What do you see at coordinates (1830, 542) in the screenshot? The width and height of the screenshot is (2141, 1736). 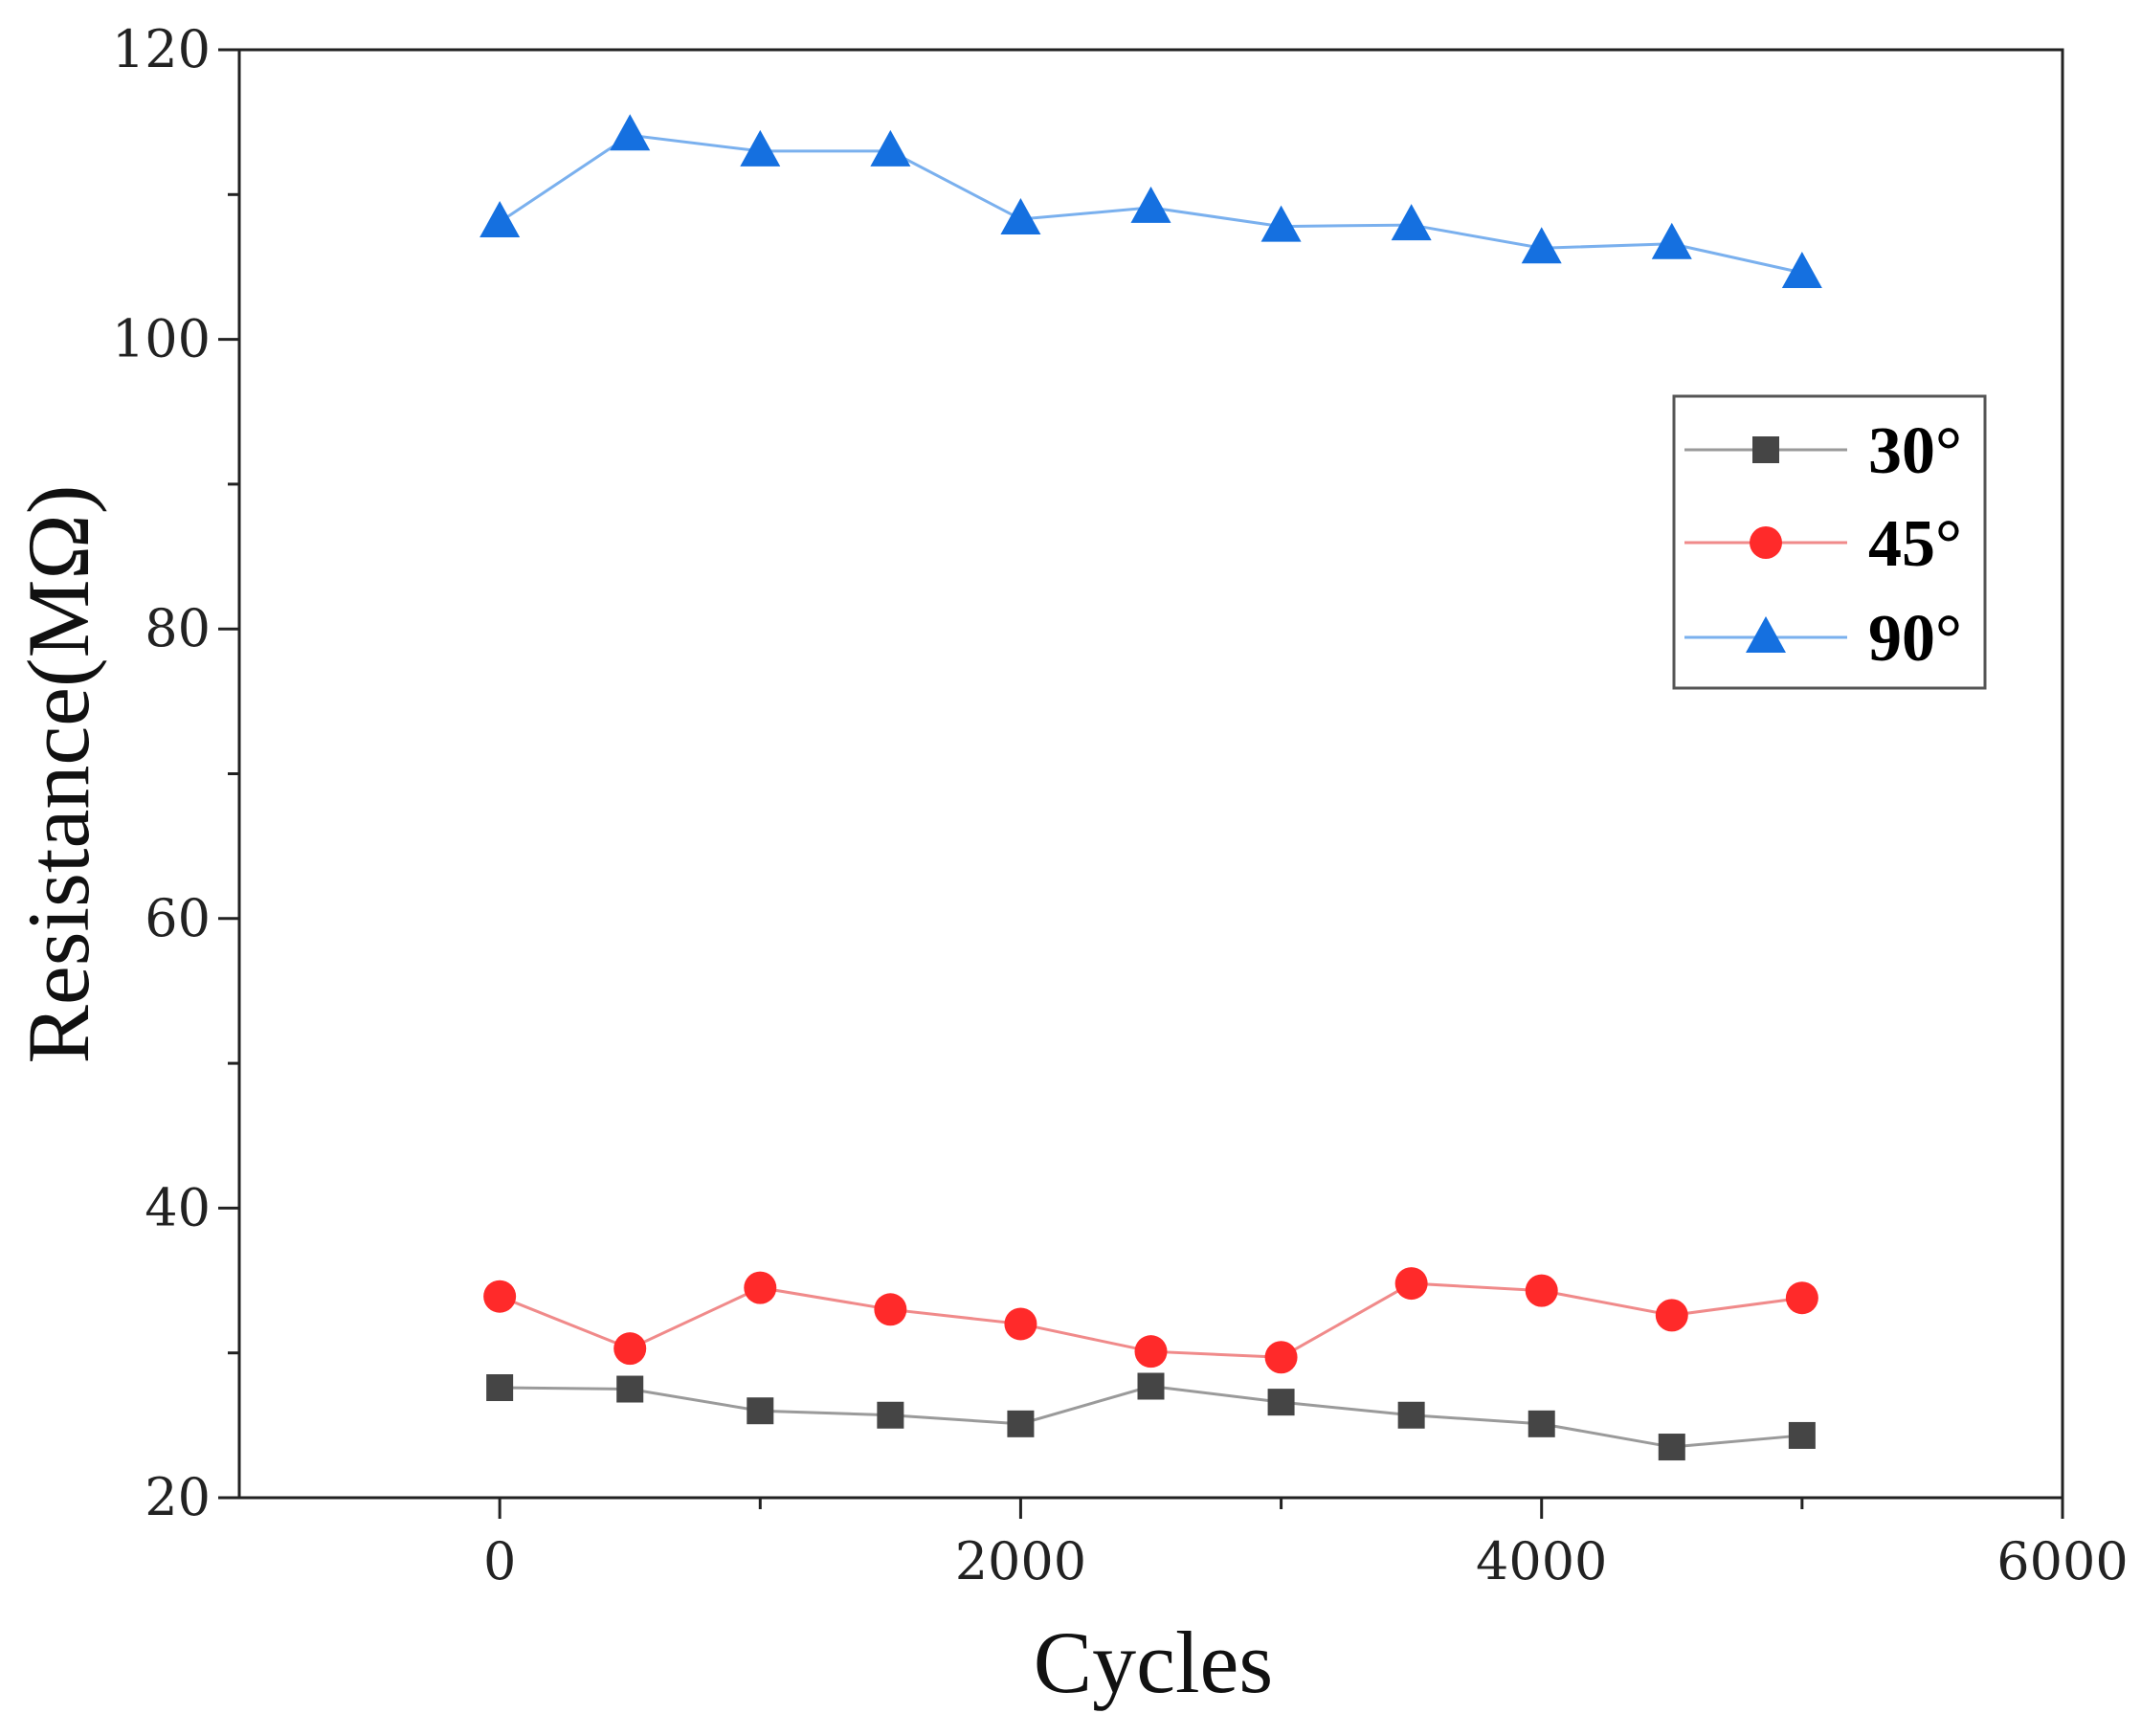 I see `legend: 30° 45° 90°` at bounding box center [1830, 542].